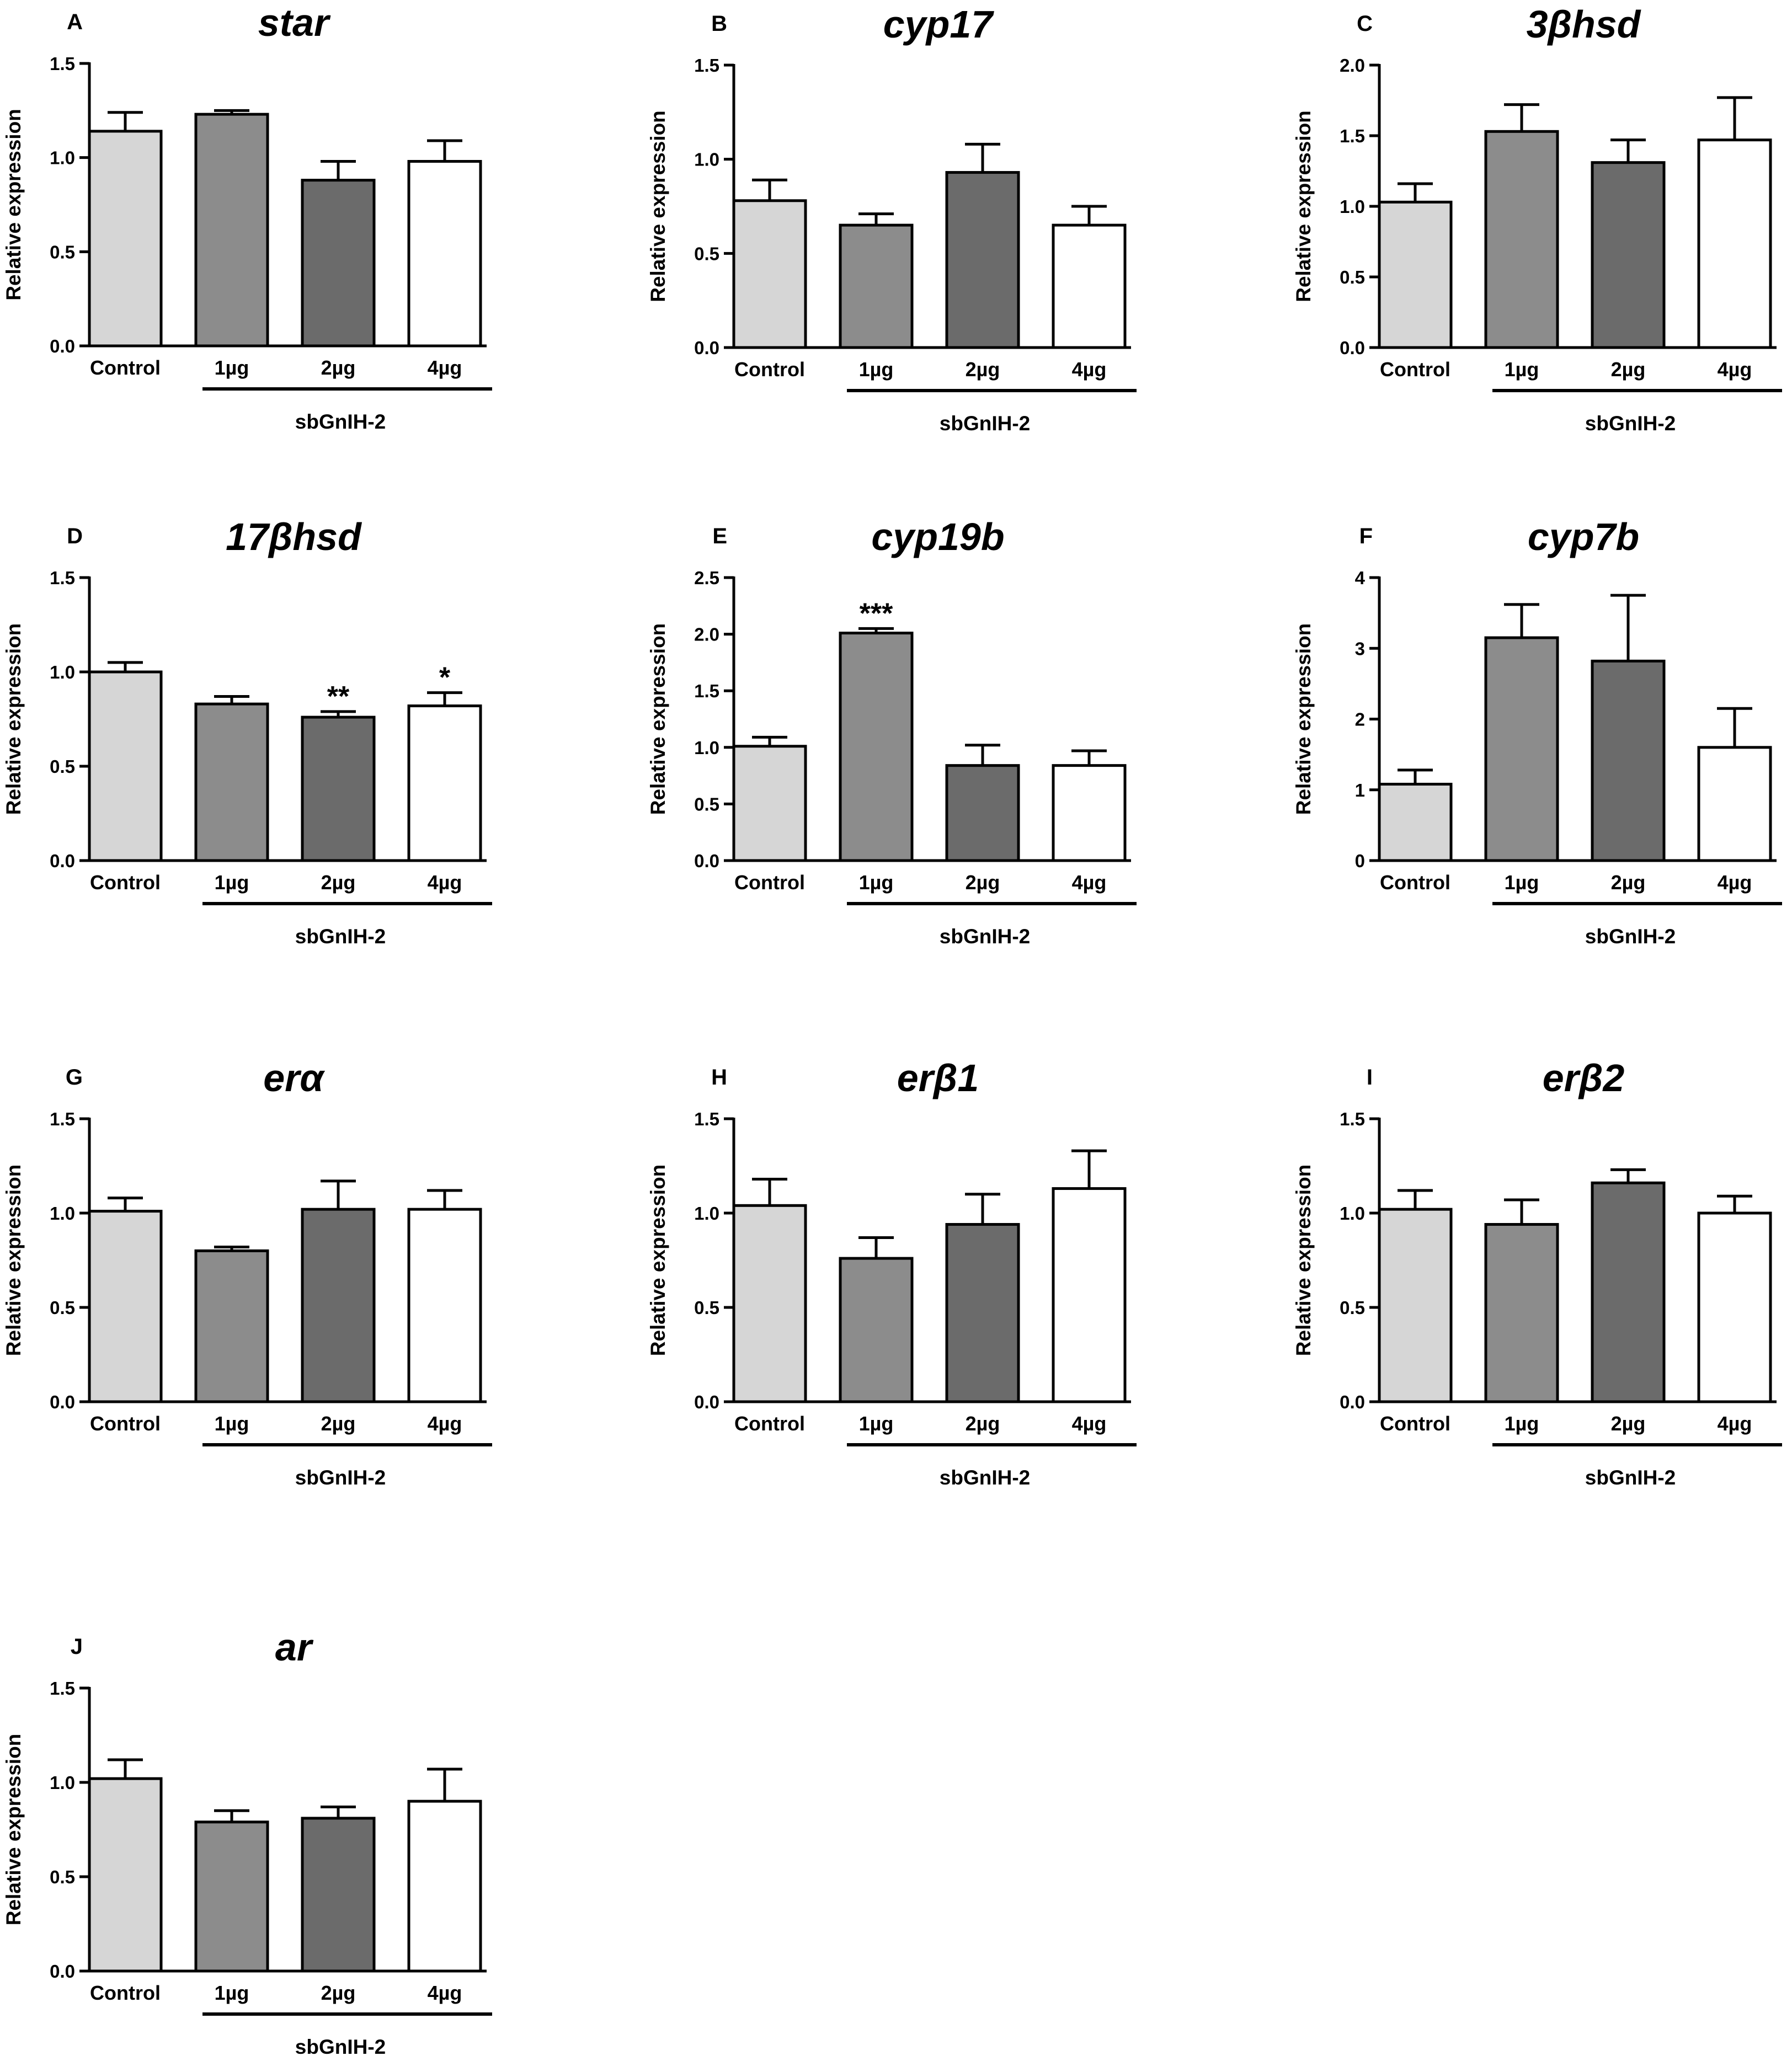 This screenshot has width=1792, height=2056. What do you see at coordinates (719, 24) in the screenshot?
I see `panel-letter: B` at bounding box center [719, 24].